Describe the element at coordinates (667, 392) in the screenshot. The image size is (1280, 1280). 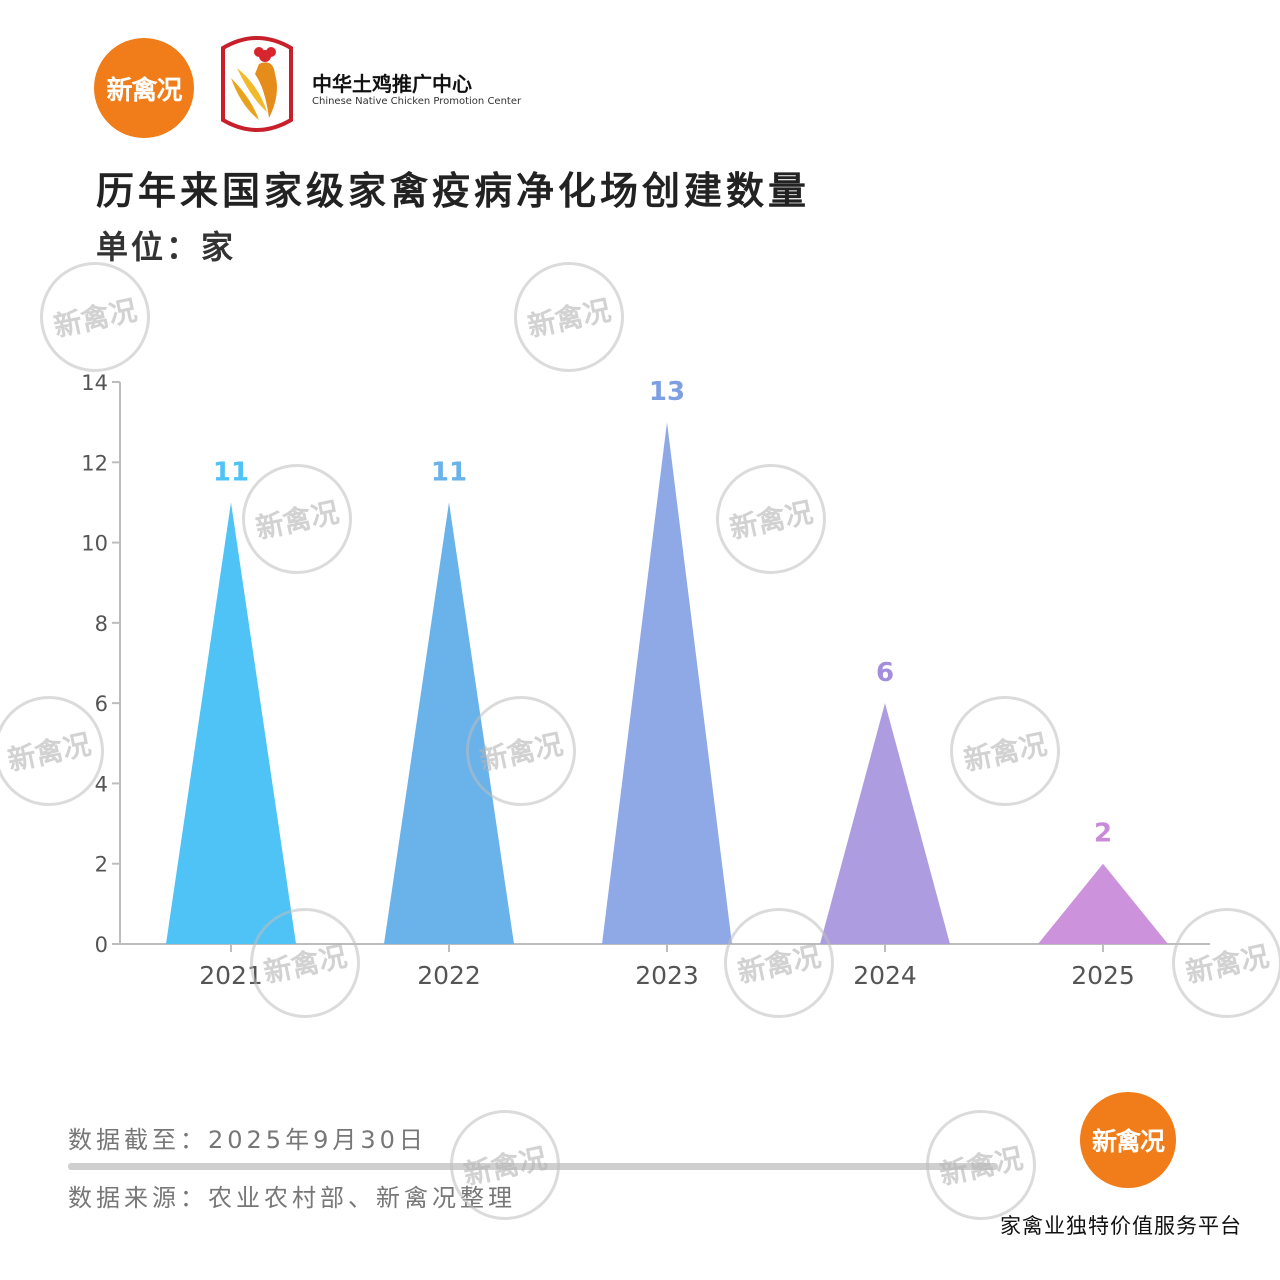
I see `data-label: 13` at that location.